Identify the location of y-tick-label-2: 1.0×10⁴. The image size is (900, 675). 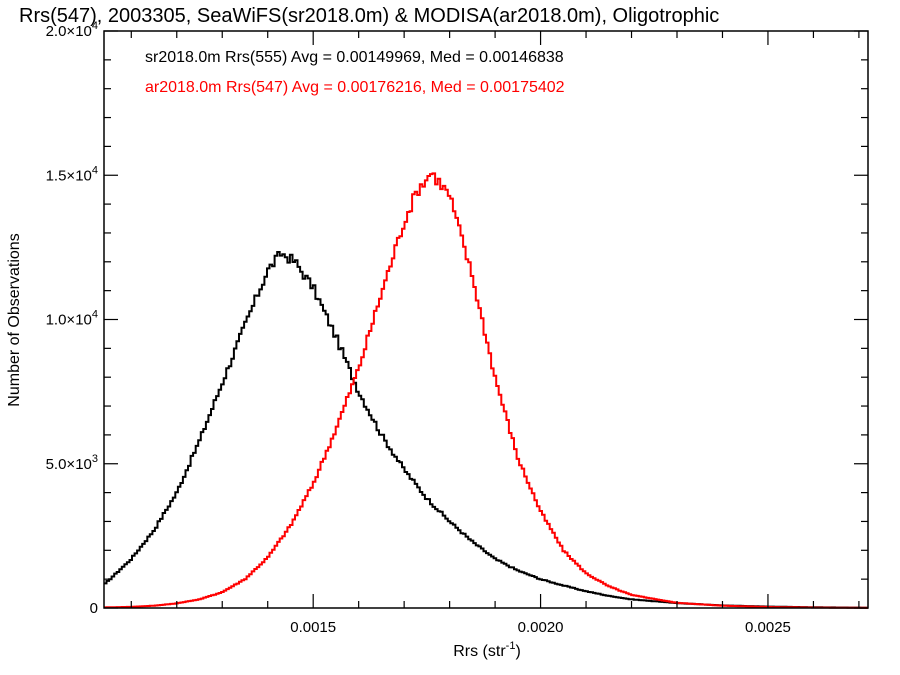
(72, 319).